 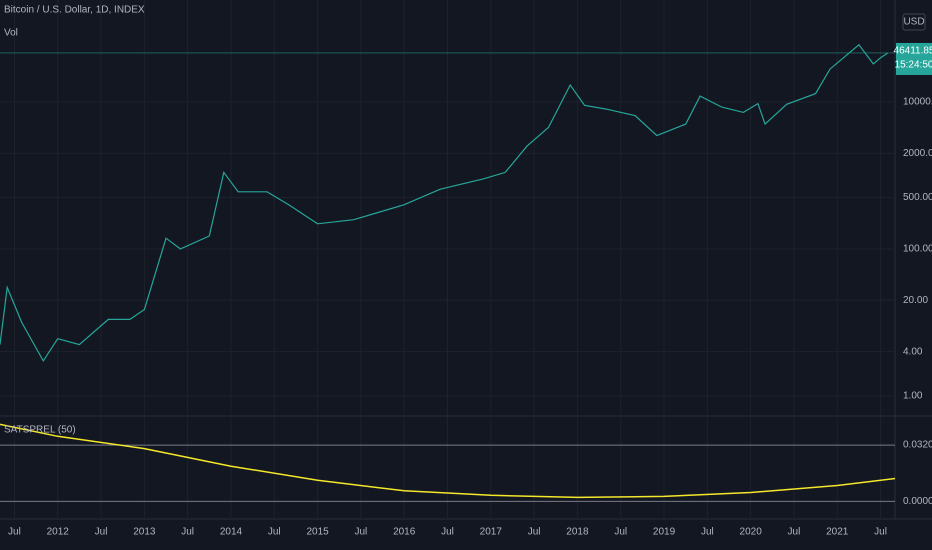 What do you see at coordinates (751, 532) in the screenshot?
I see `x-tick-label: 2020` at bounding box center [751, 532].